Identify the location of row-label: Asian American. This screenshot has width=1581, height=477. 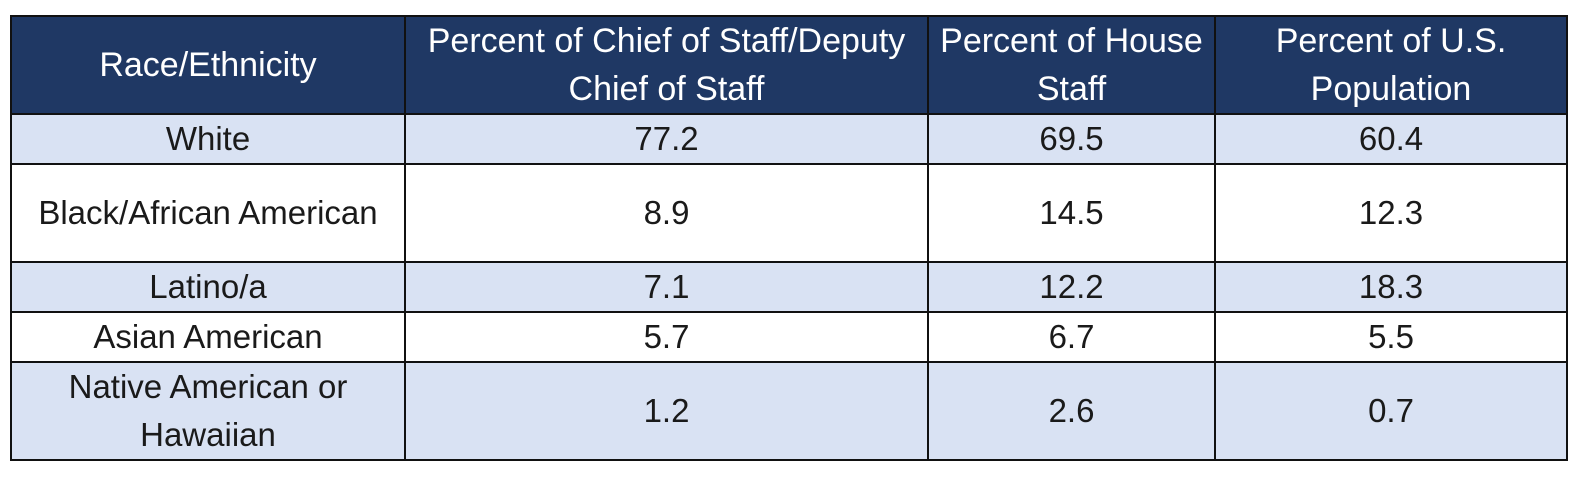
(208, 337).